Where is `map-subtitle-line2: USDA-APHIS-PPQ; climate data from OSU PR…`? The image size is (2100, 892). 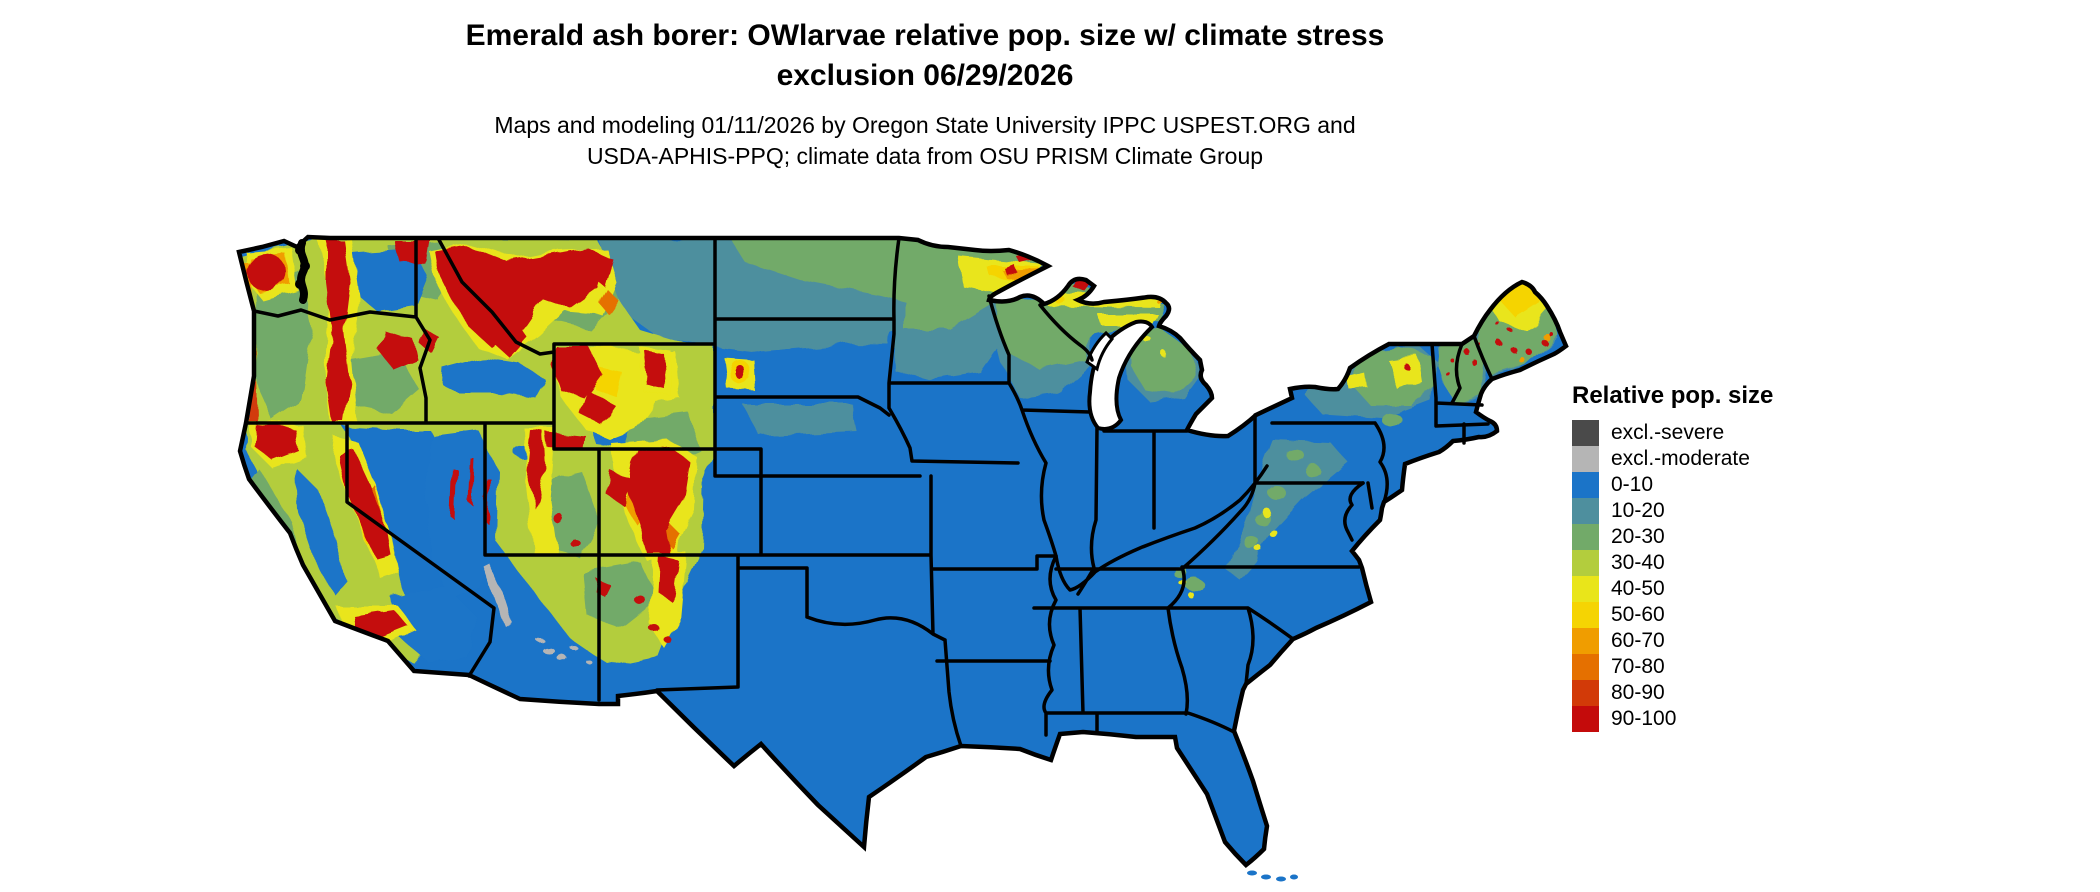
map-subtitle-line2: USDA-APHIS-PPQ; climate data from OSU PR… is located at coordinates (925, 156).